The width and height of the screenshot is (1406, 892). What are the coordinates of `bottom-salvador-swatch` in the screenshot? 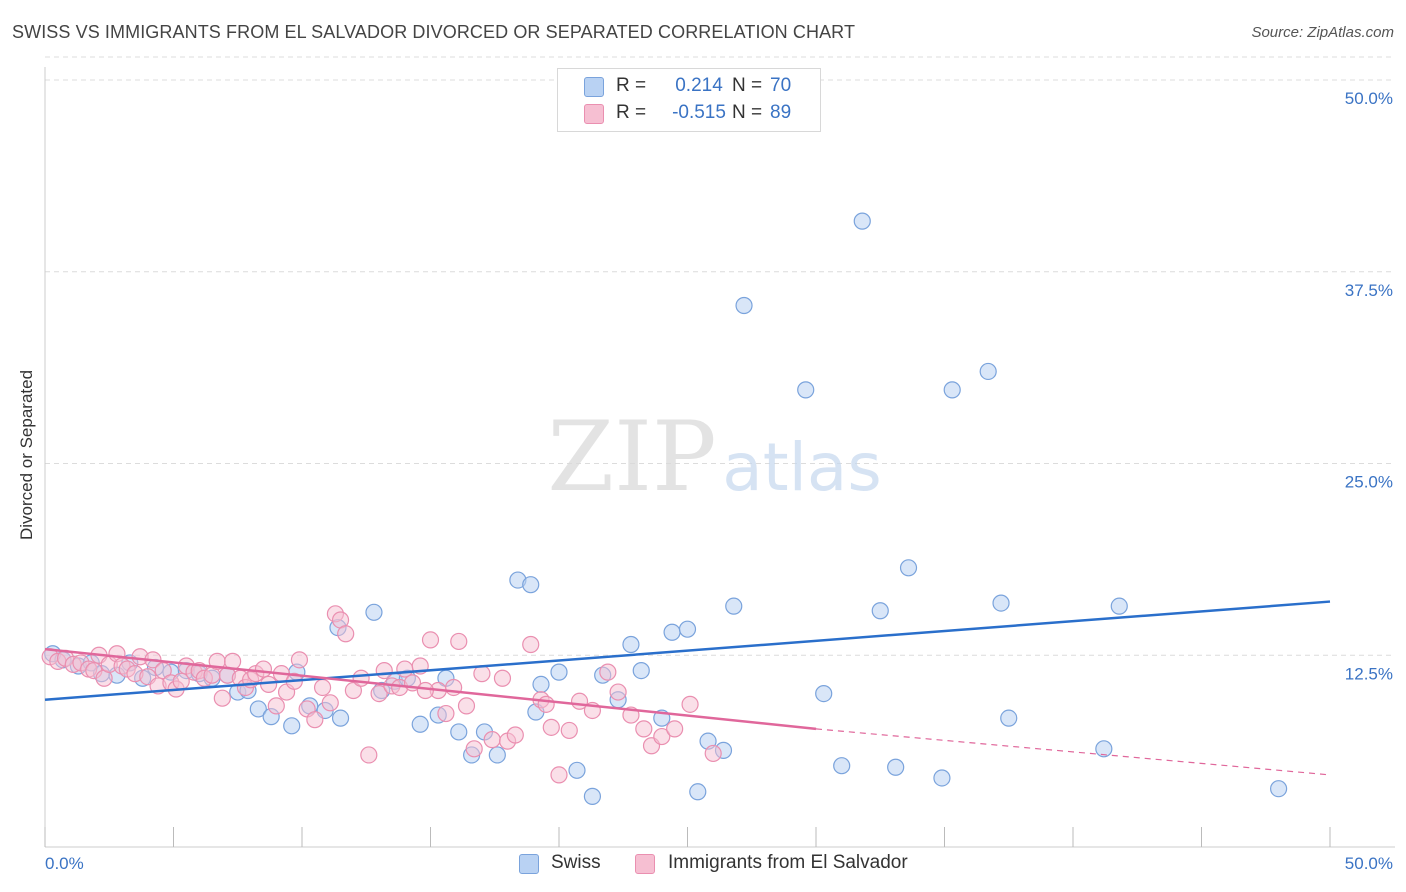 It's located at (645, 864).